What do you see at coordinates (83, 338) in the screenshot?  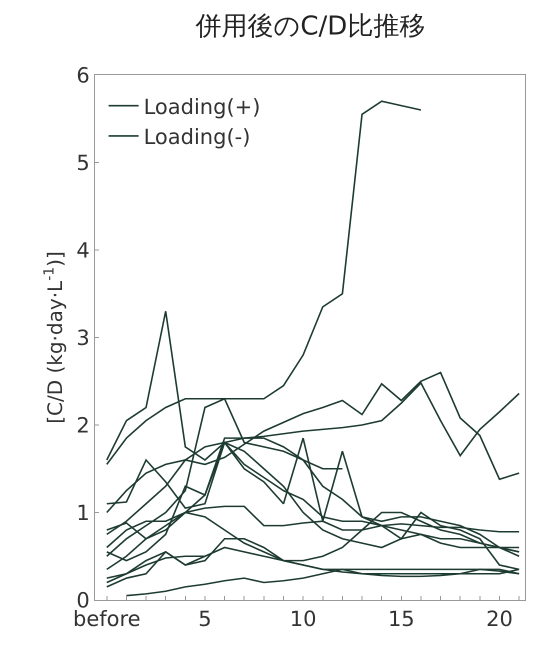 I see `y-tick-label: 3` at bounding box center [83, 338].